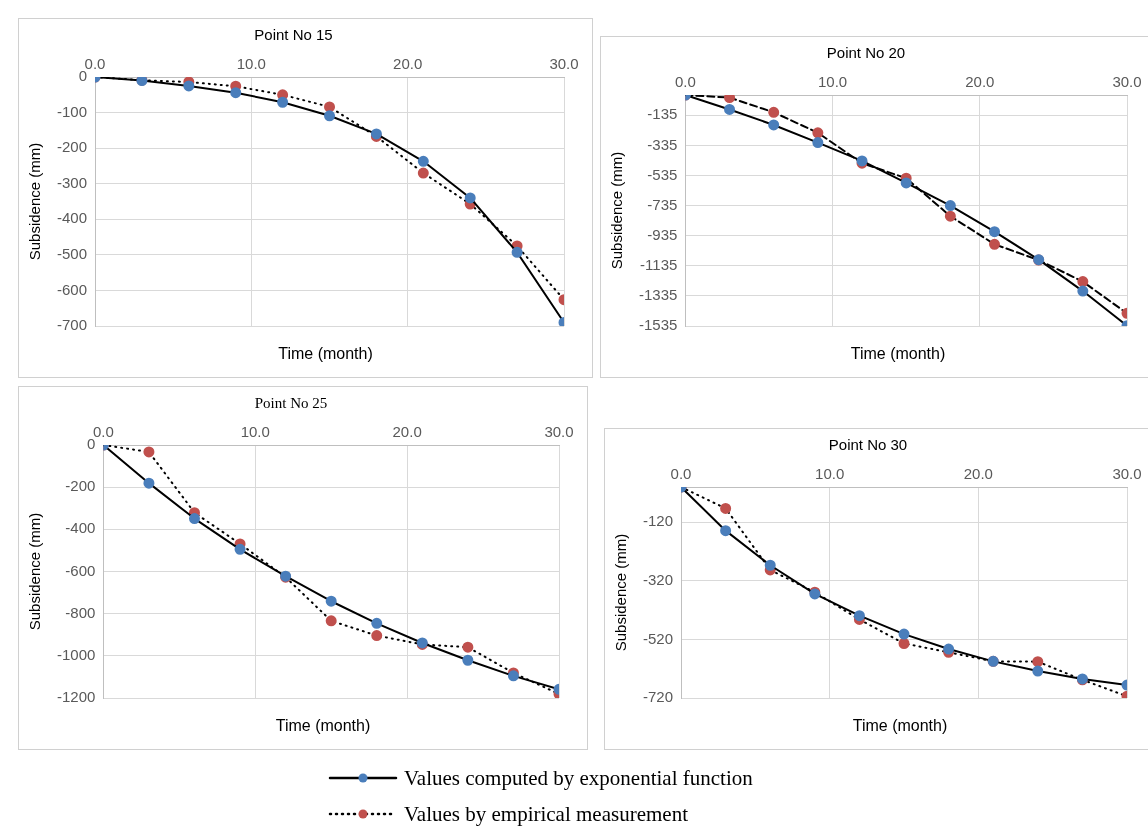 Image resolution: width=1148 pixels, height=832 pixels. What do you see at coordinates (291, 402) in the screenshot?
I see `chart-title: Point No 25` at bounding box center [291, 402].